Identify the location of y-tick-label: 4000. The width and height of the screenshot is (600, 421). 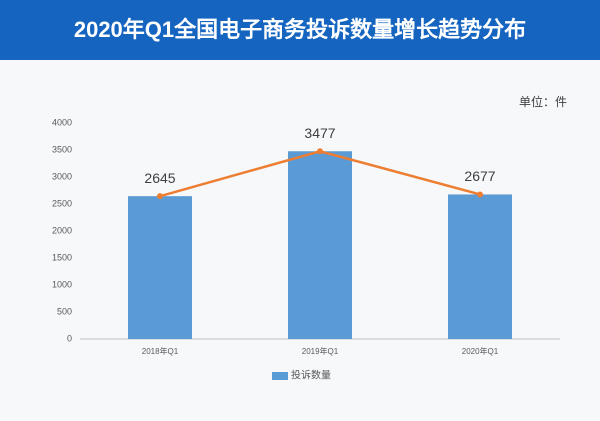
(62, 122).